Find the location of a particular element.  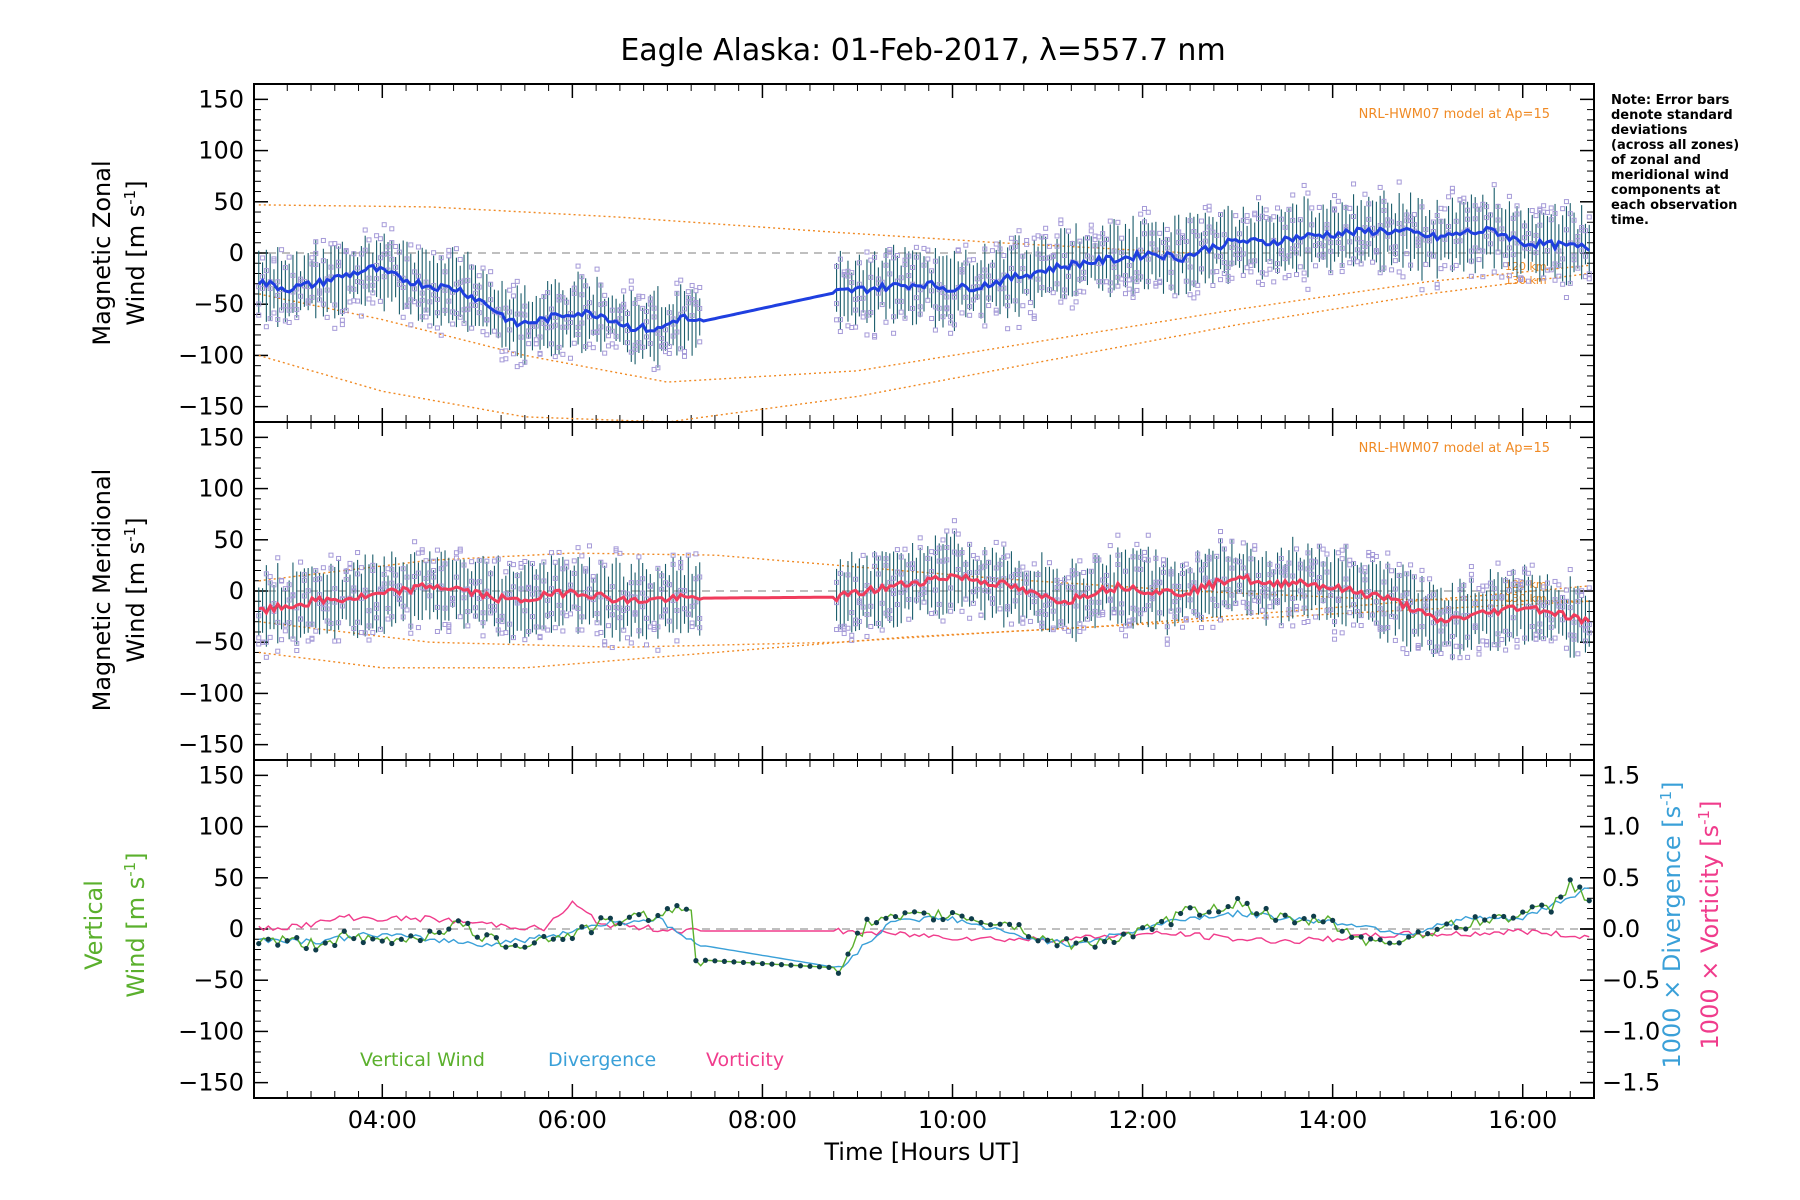

x-tick-label: 08:00 is located at coordinates (762, 1120).